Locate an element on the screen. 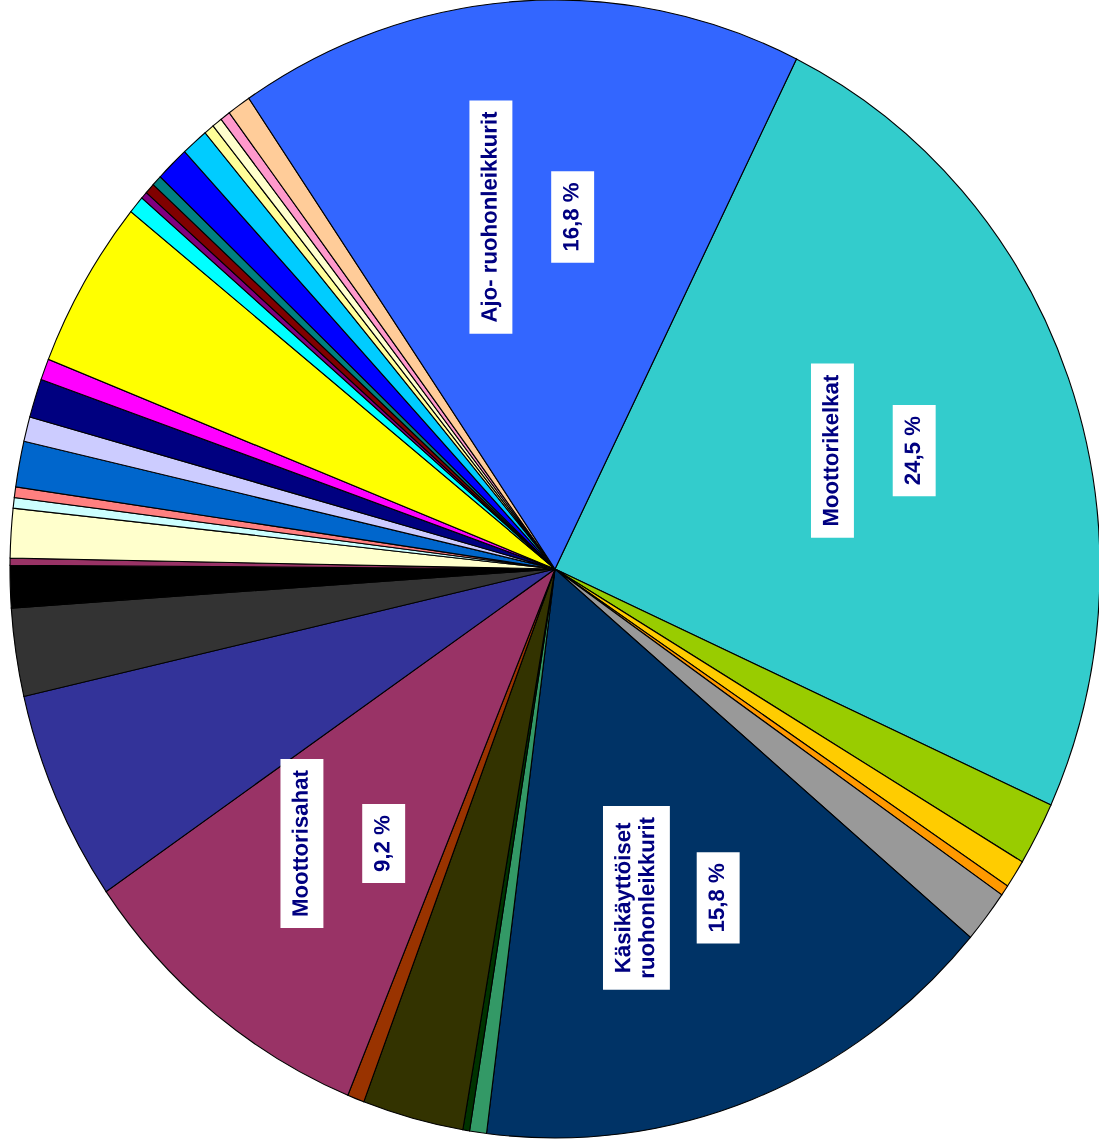 The image size is (1099, 1146). data-label: 16,8 % is located at coordinates (572, 217).